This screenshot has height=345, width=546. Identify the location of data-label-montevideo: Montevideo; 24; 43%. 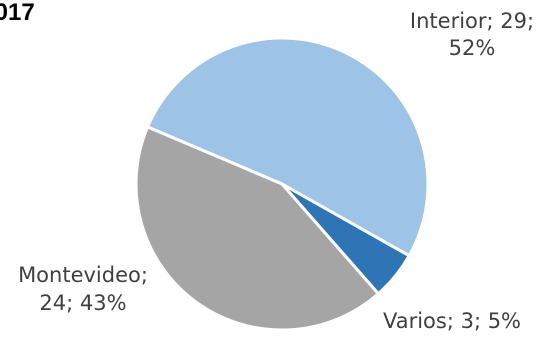
(83, 289).